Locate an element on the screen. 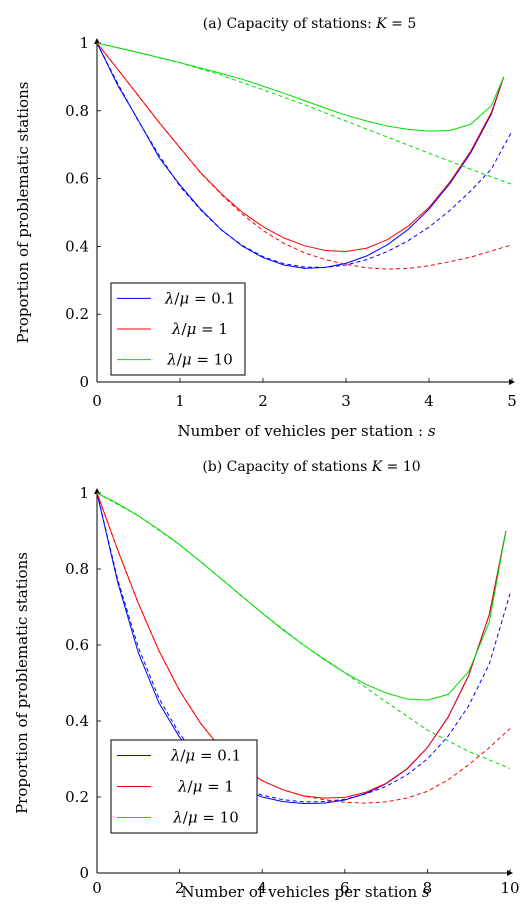  x-tick-label: 5 is located at coordinates (512, 401).